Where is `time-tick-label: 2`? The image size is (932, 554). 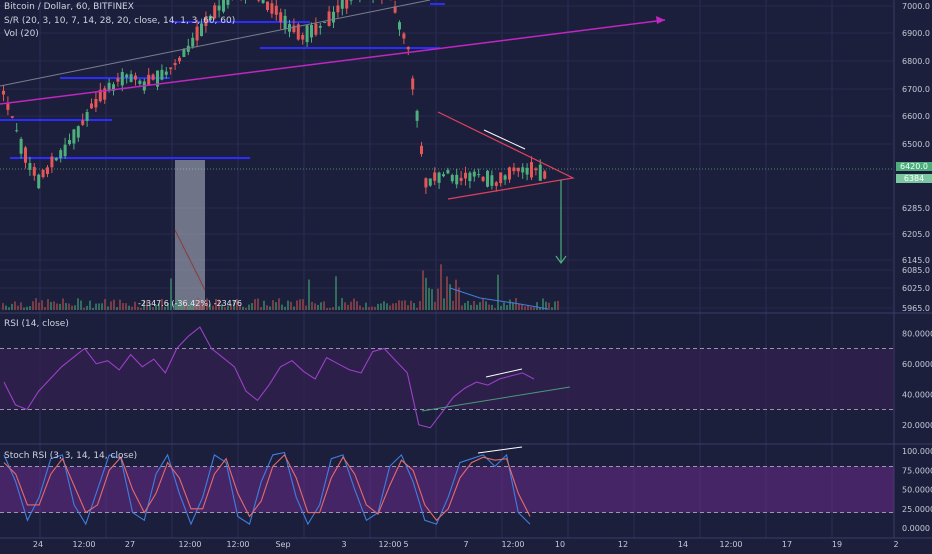 time-tick-label: 2 is located at coordinates (895, 544).